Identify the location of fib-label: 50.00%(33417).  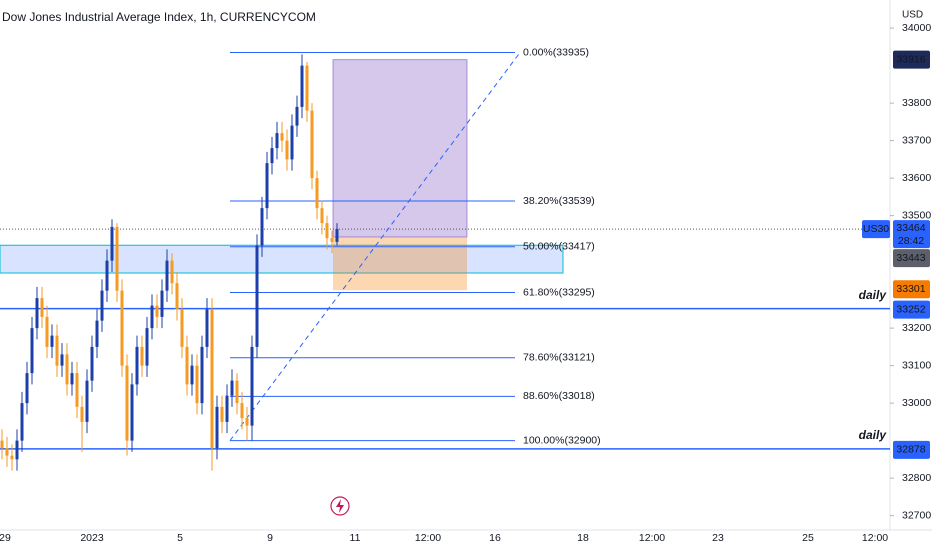
(559, 247).